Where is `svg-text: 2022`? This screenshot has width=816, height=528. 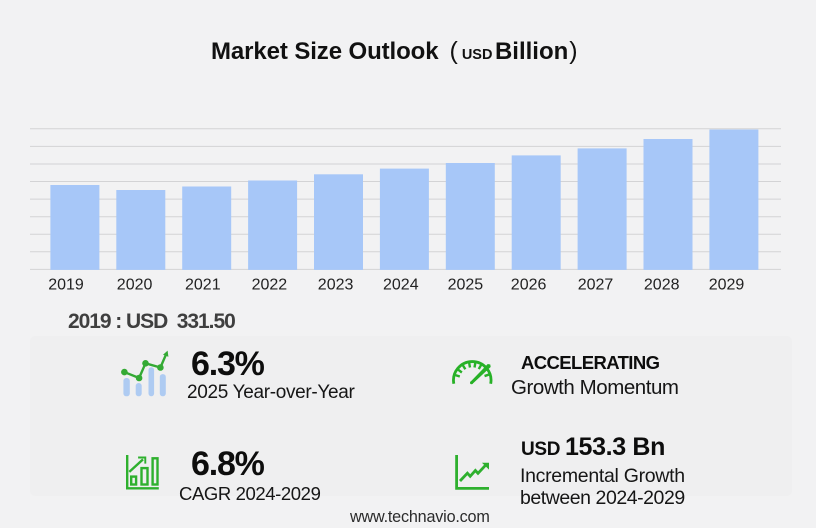 svg-text: 2022 is located at coordinates (270, 285).